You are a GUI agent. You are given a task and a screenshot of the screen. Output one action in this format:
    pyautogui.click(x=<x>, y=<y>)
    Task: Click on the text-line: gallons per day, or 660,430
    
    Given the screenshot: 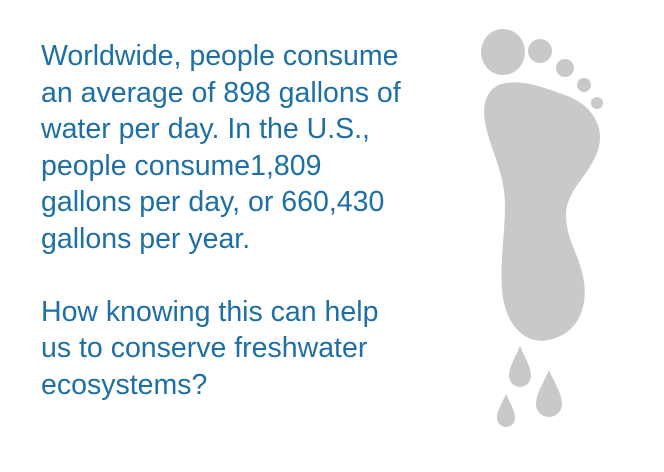 What is the action you would take?
    pyautogui.click(x=213, y=202)
    